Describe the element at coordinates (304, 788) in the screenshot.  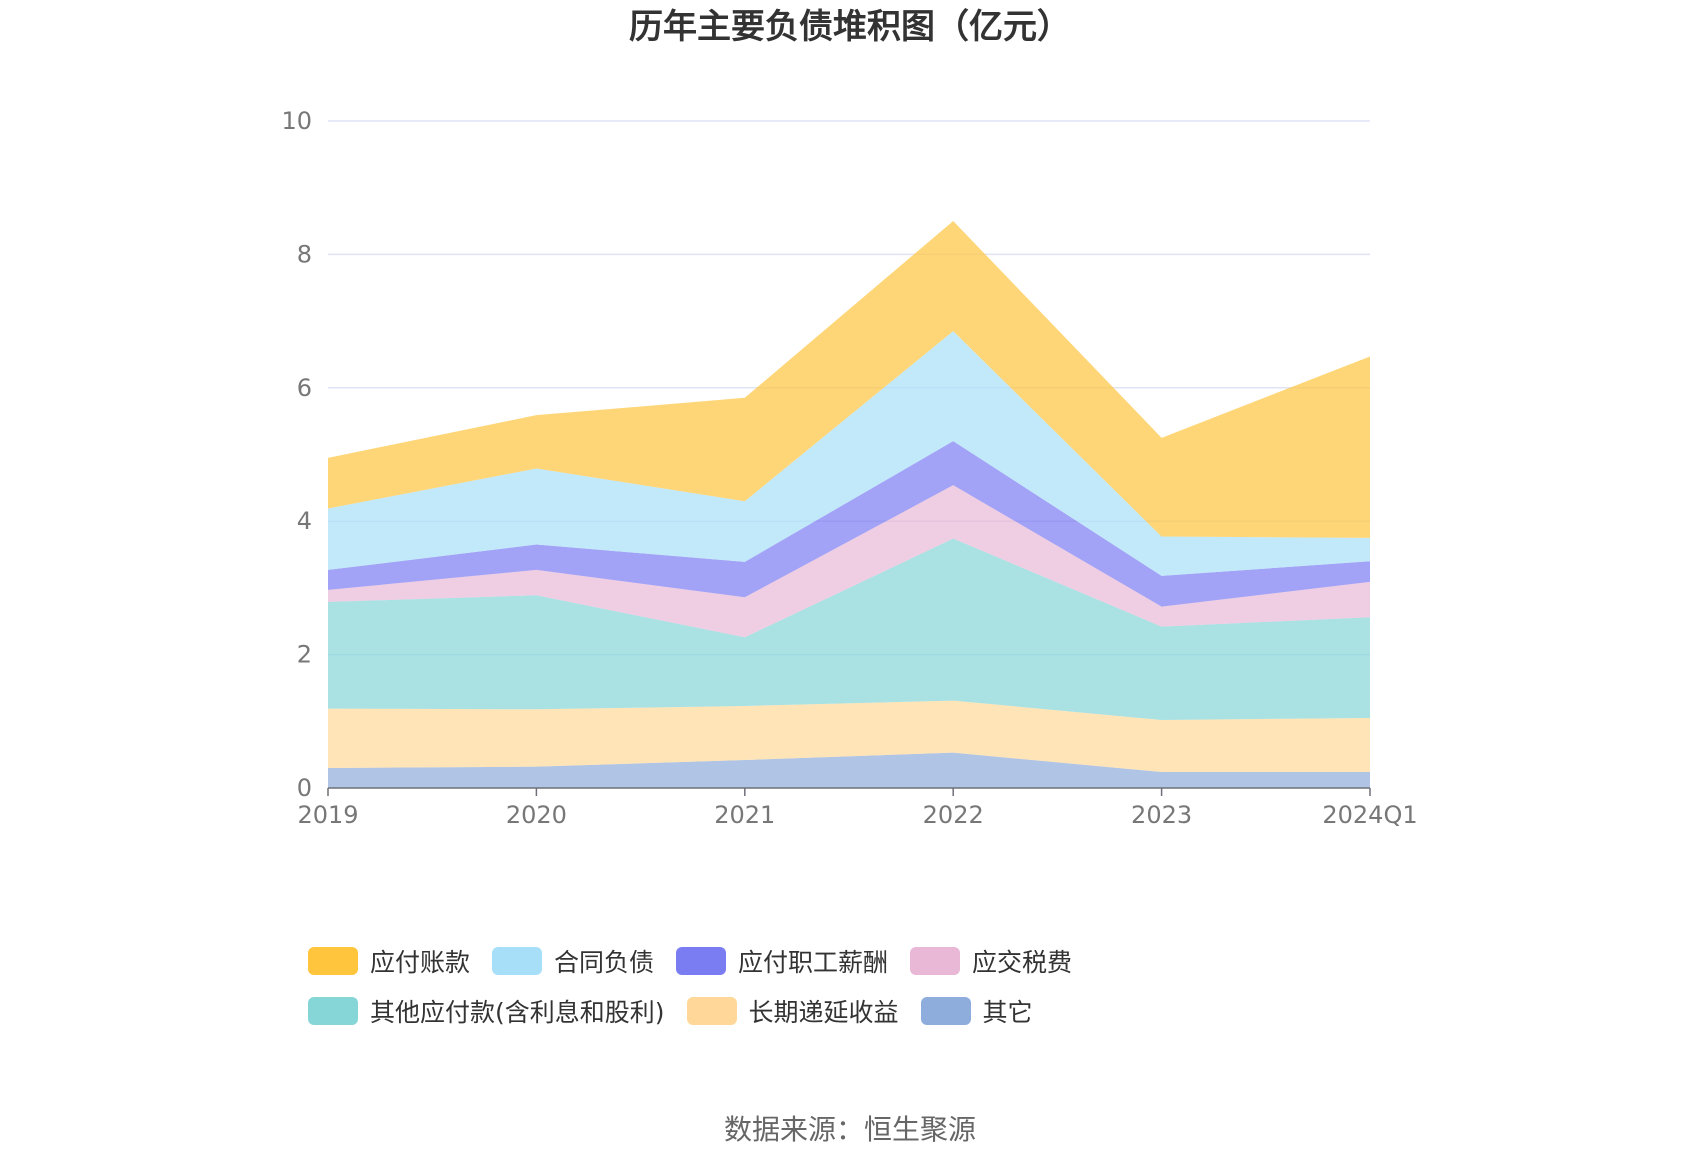
I see `y-tick-label: 0` at that location.